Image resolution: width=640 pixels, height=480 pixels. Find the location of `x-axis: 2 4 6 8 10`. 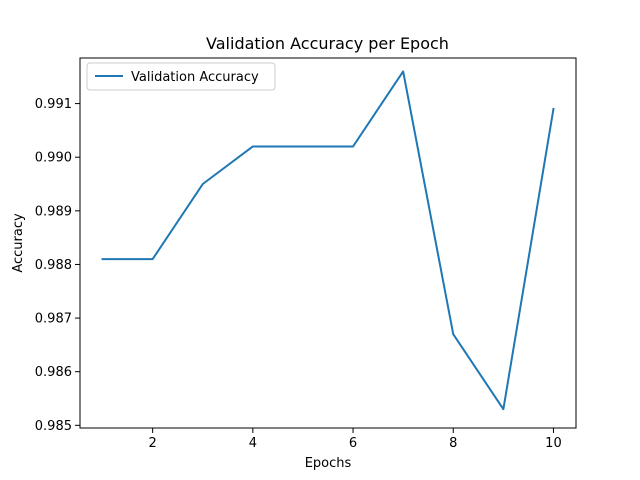

x-axis: 2 4 6 8 10 is located at coordinates (355, 439).